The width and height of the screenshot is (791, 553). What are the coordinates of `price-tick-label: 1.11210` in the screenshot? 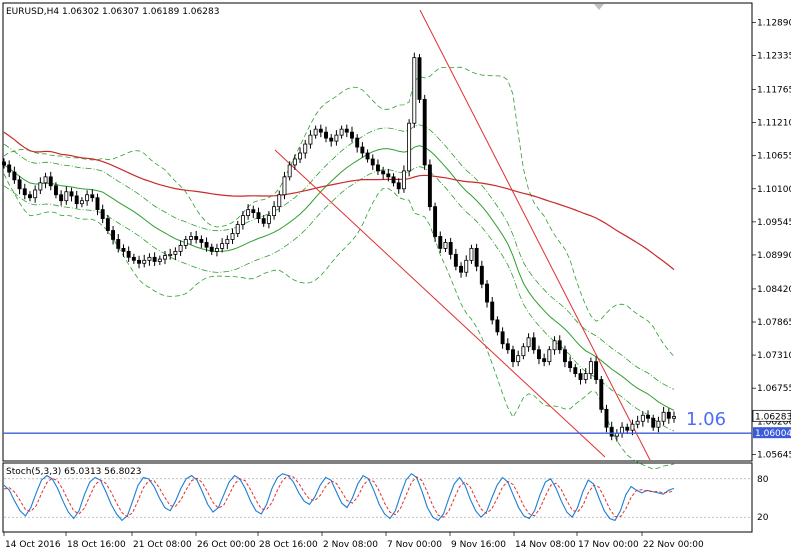 It's located at (774, 124).